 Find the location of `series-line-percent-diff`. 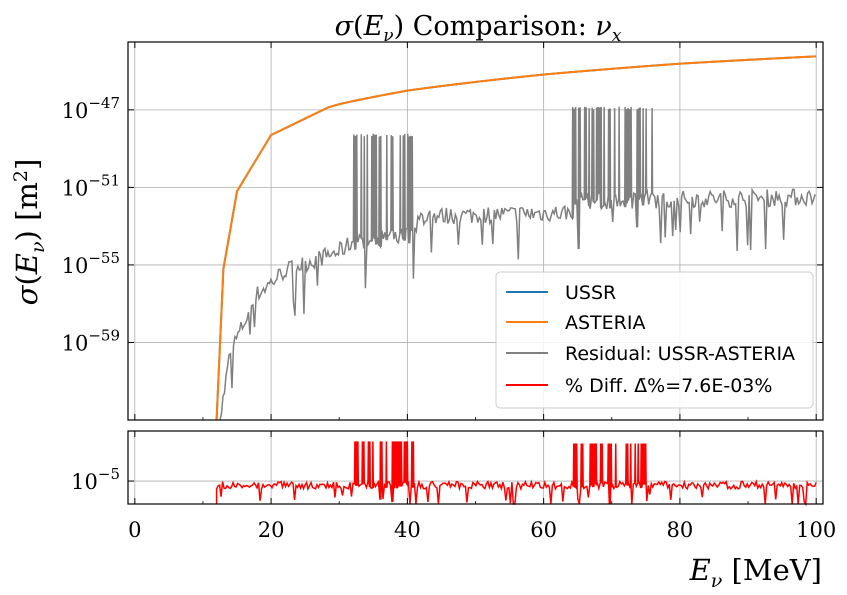

series-line-percent-diff is located at coordinates (516, 474).